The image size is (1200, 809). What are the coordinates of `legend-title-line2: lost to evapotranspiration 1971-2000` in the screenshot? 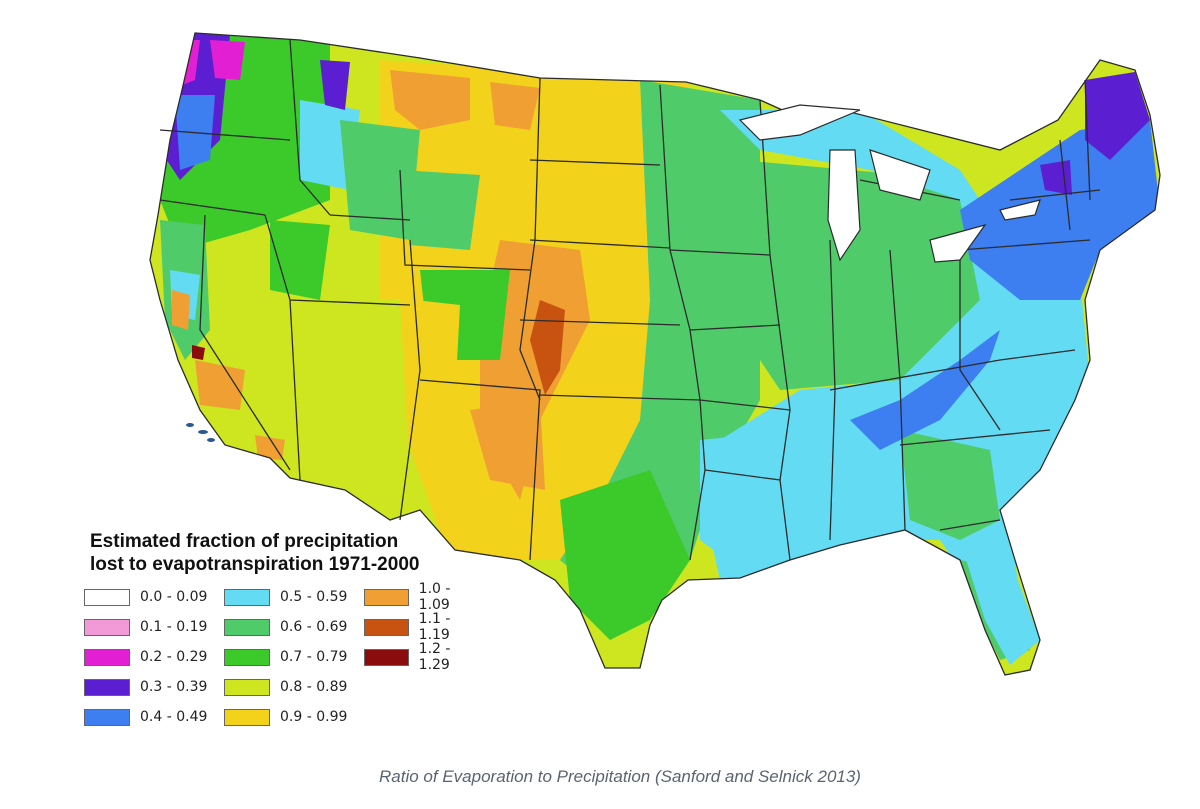 It's located at (255, 564).